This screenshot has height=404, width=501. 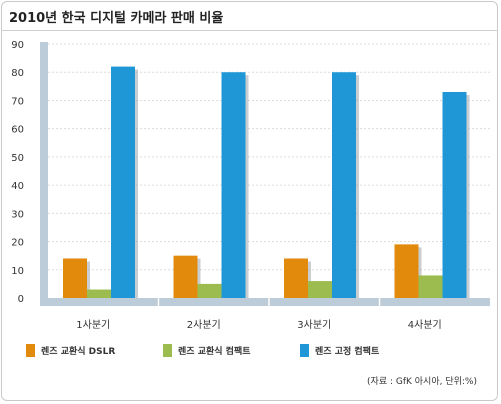 I want to click on legend-swatch-compact, so click(x=167, y=350).